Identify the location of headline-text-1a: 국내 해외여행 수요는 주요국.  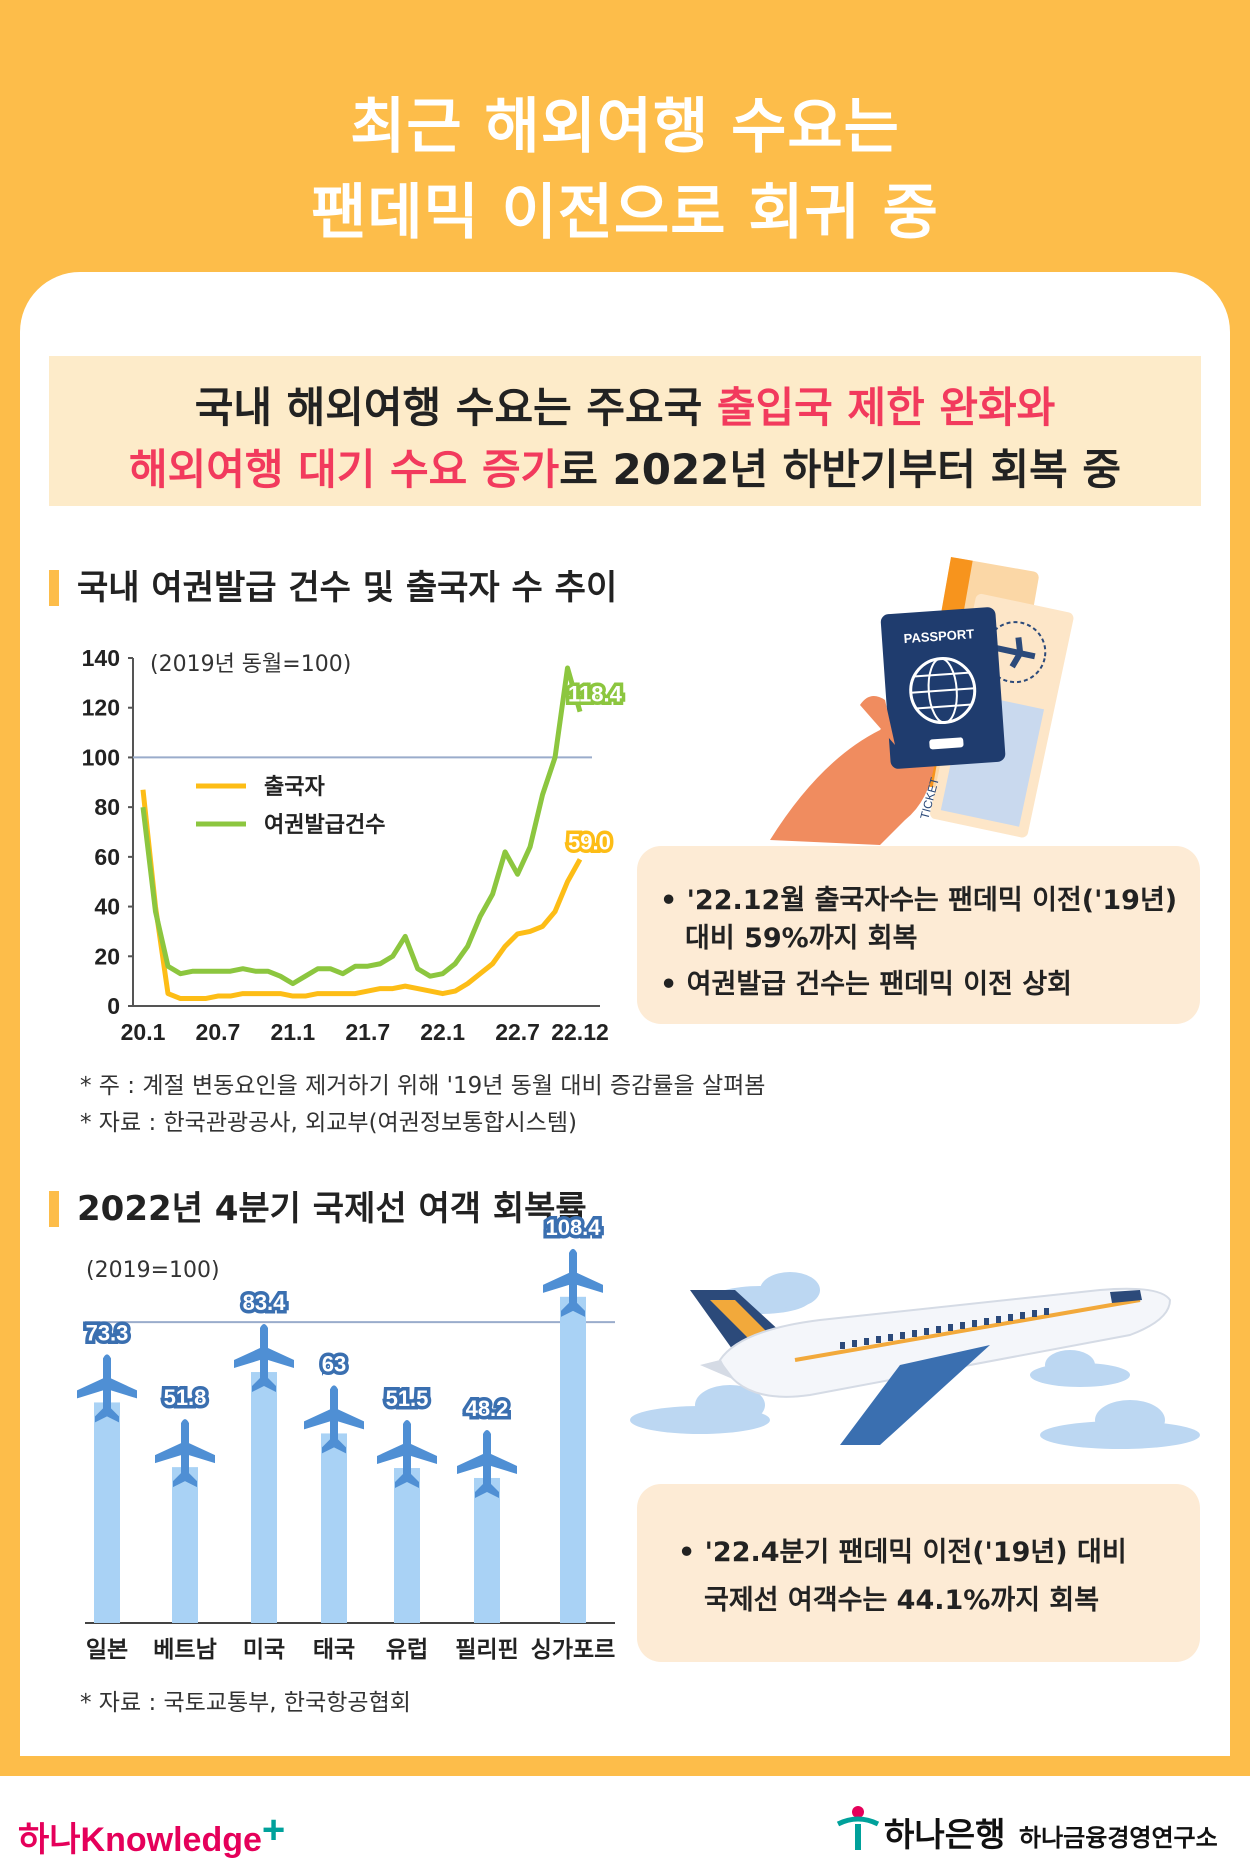
(455, 407).